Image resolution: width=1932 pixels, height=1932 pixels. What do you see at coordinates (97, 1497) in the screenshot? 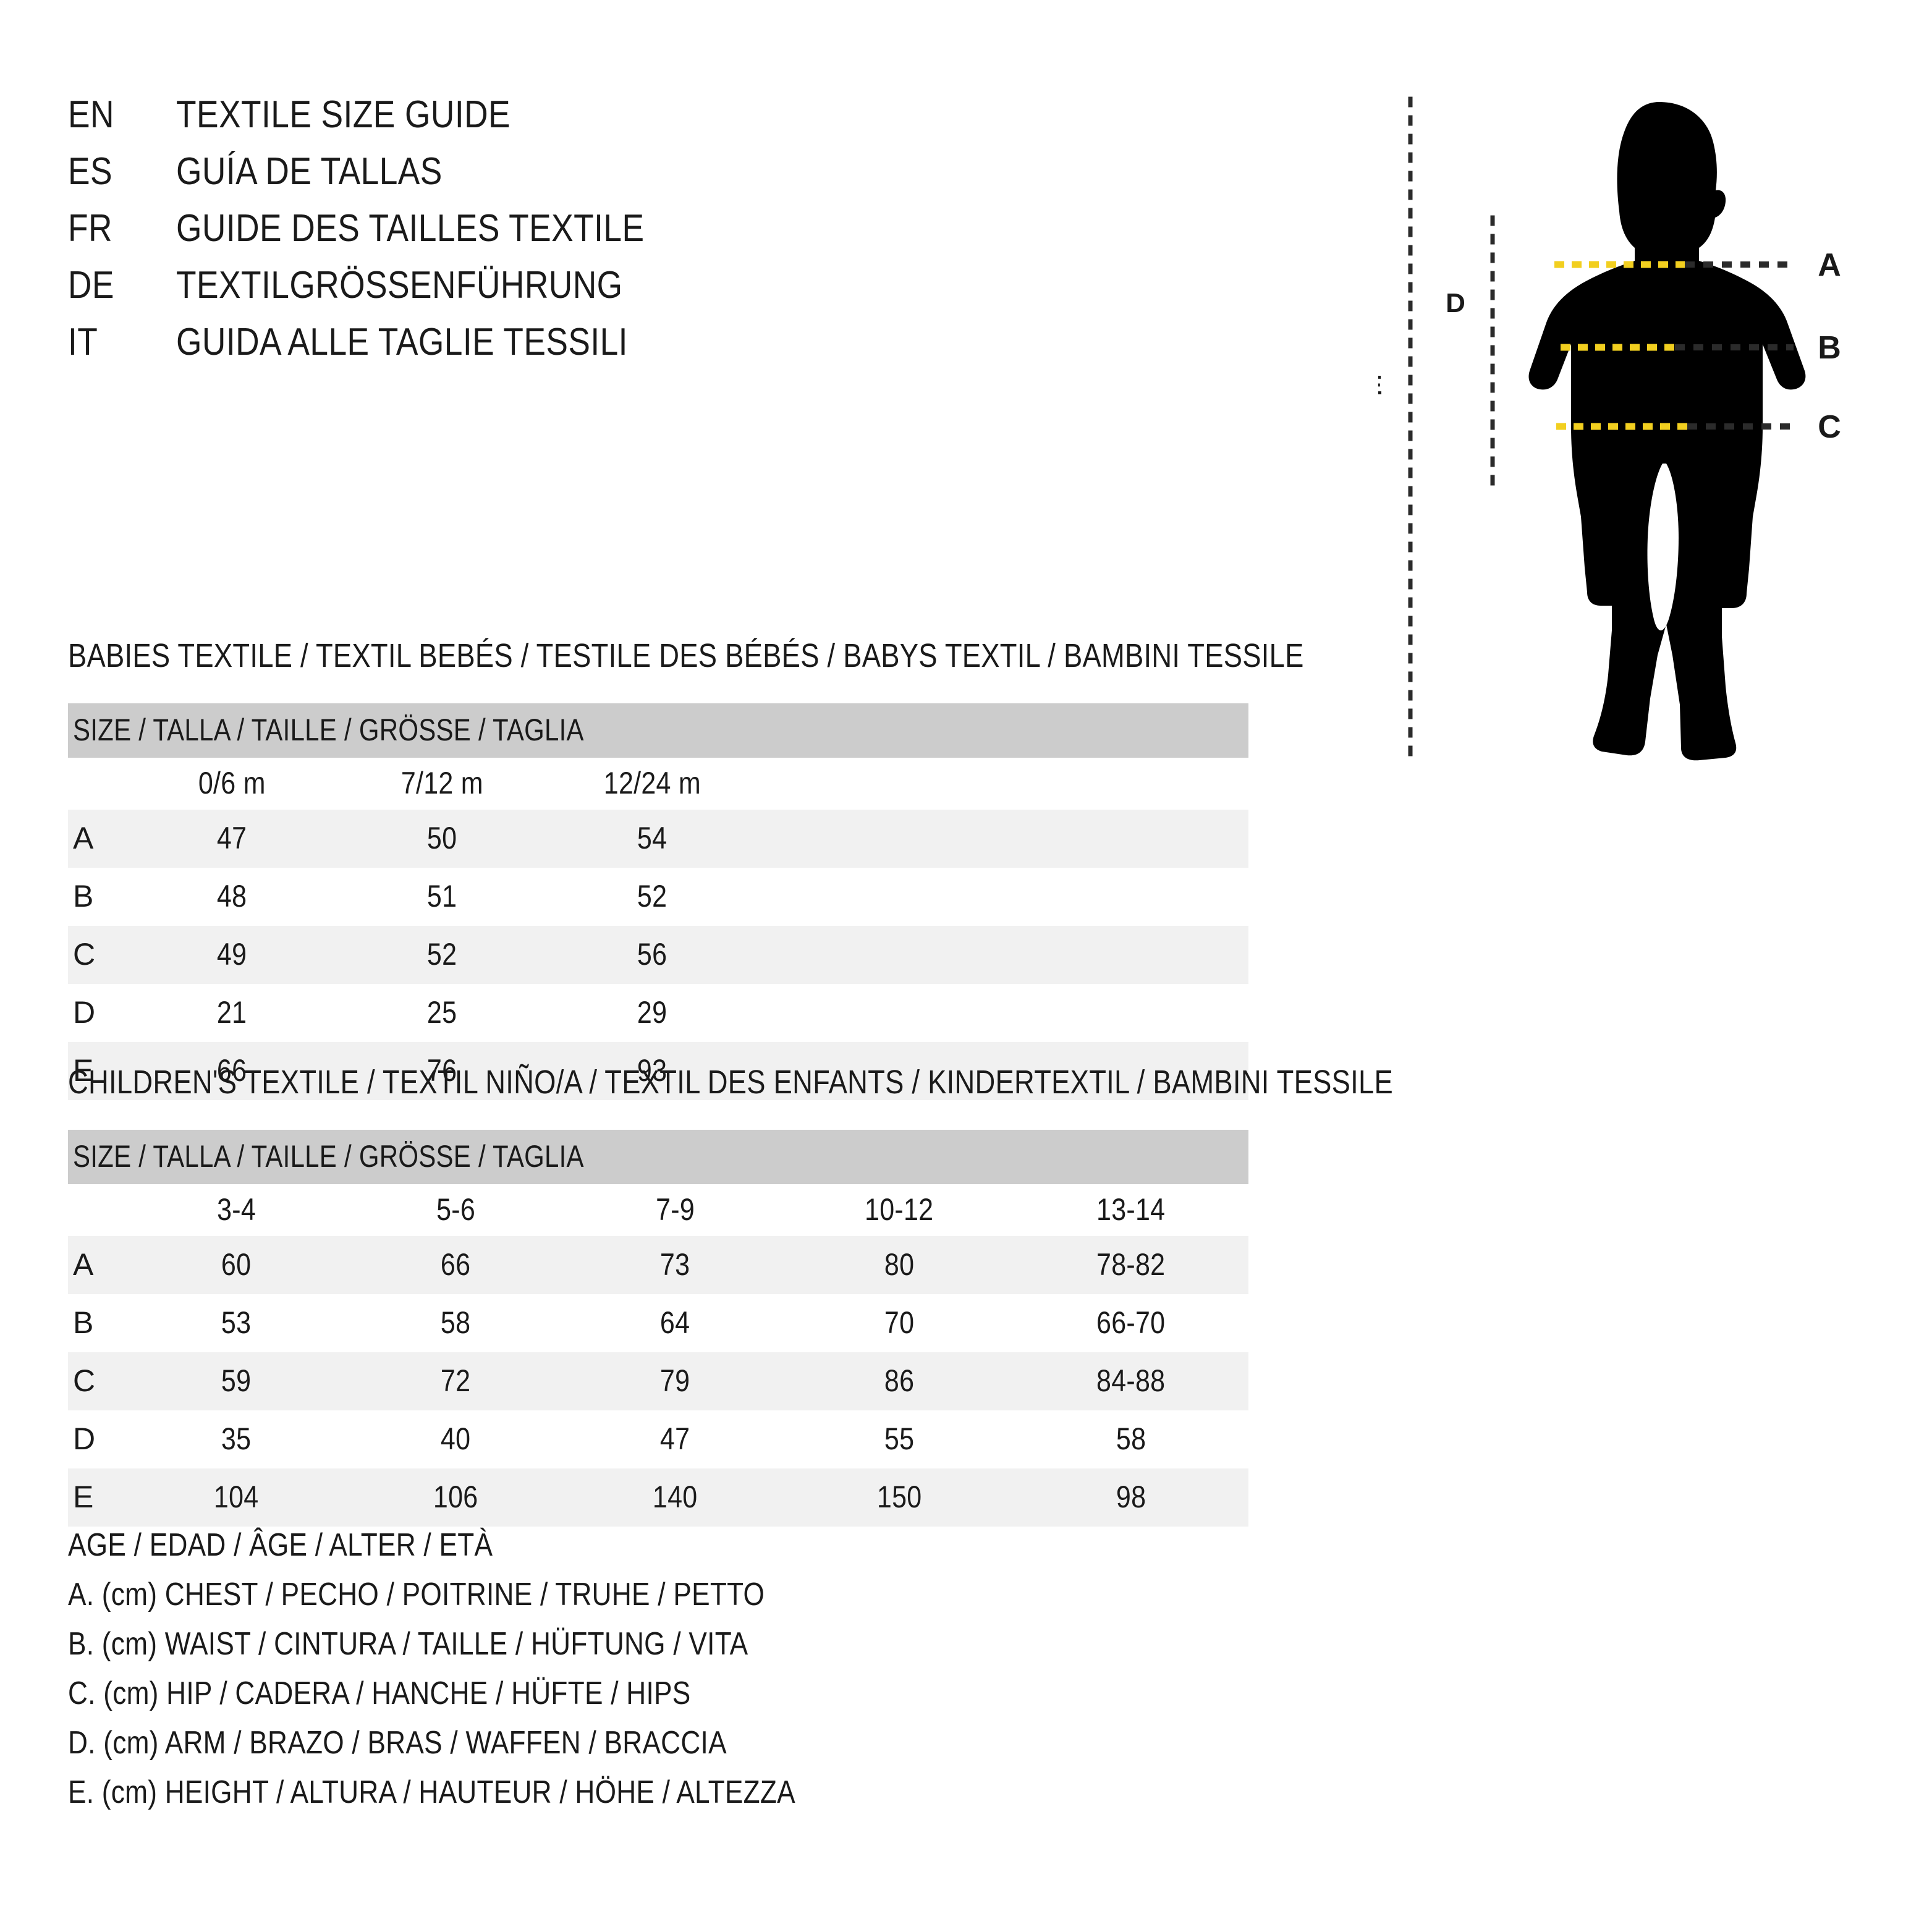
I see `children-row-label-e: E` at bounding box center [97, 1497].